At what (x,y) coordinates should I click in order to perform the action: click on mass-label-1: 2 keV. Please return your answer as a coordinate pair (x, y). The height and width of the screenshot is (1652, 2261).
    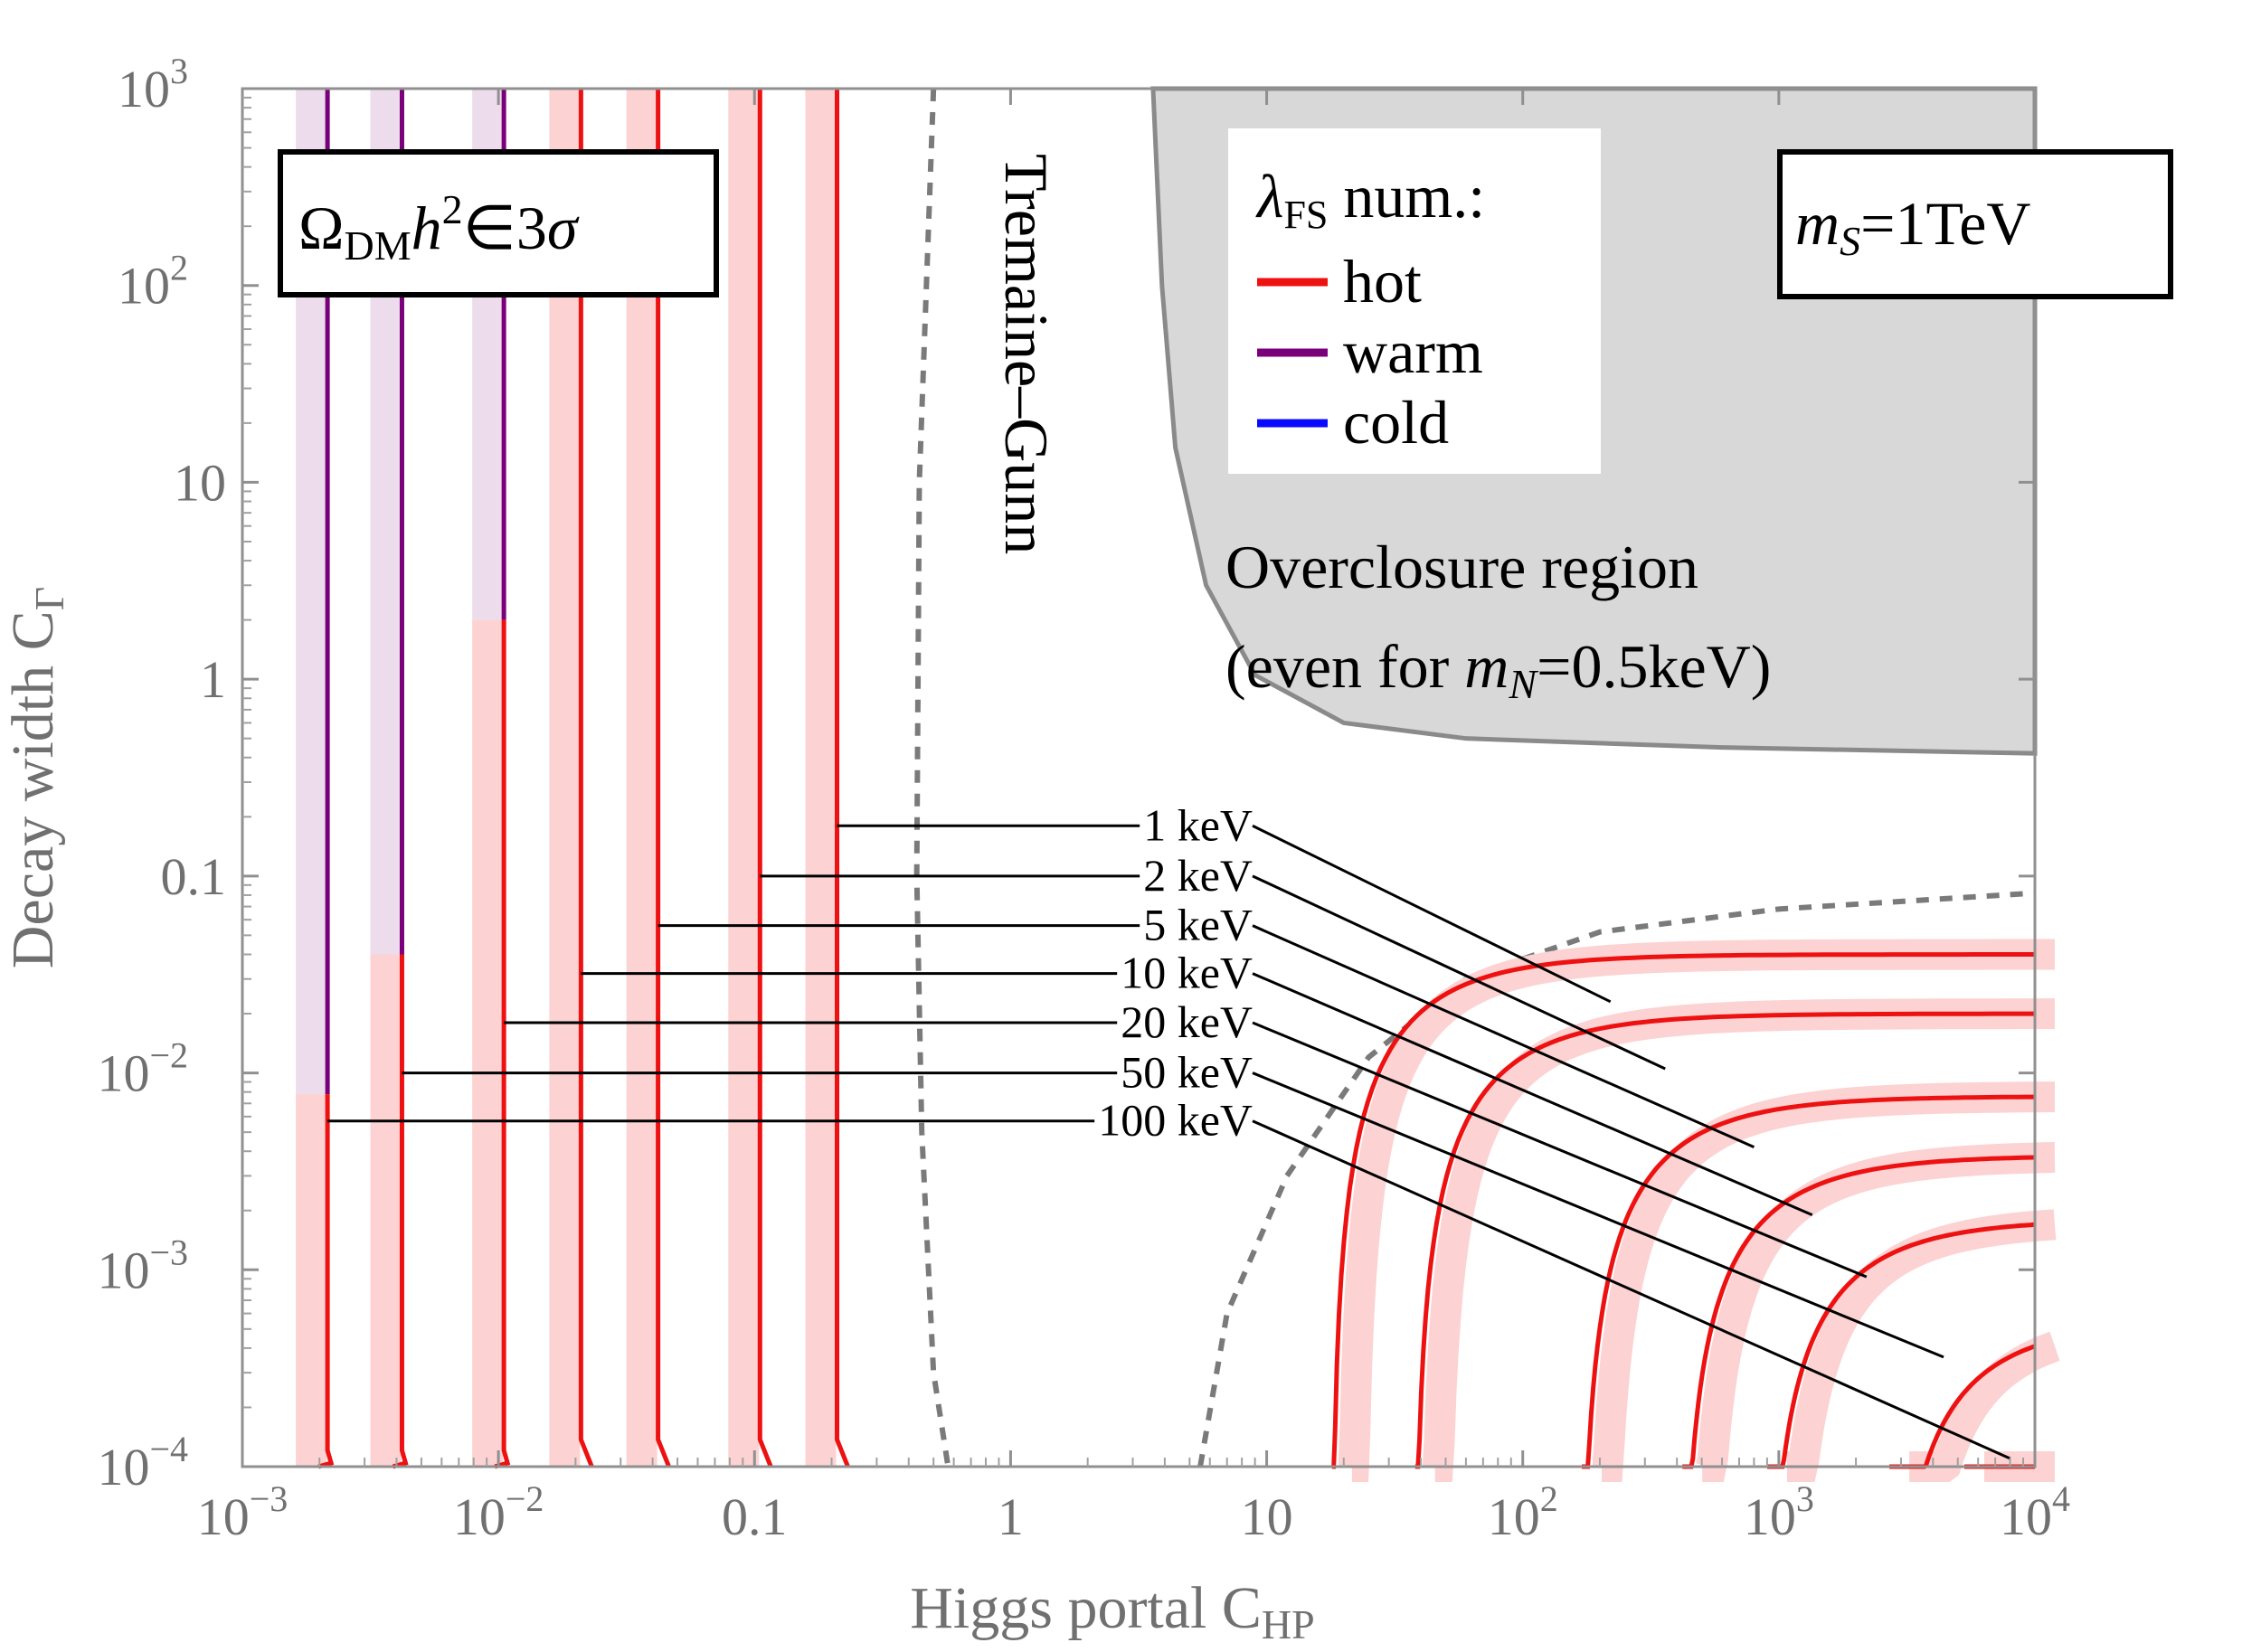
    Looking at the image, I should click on (1198, 875).